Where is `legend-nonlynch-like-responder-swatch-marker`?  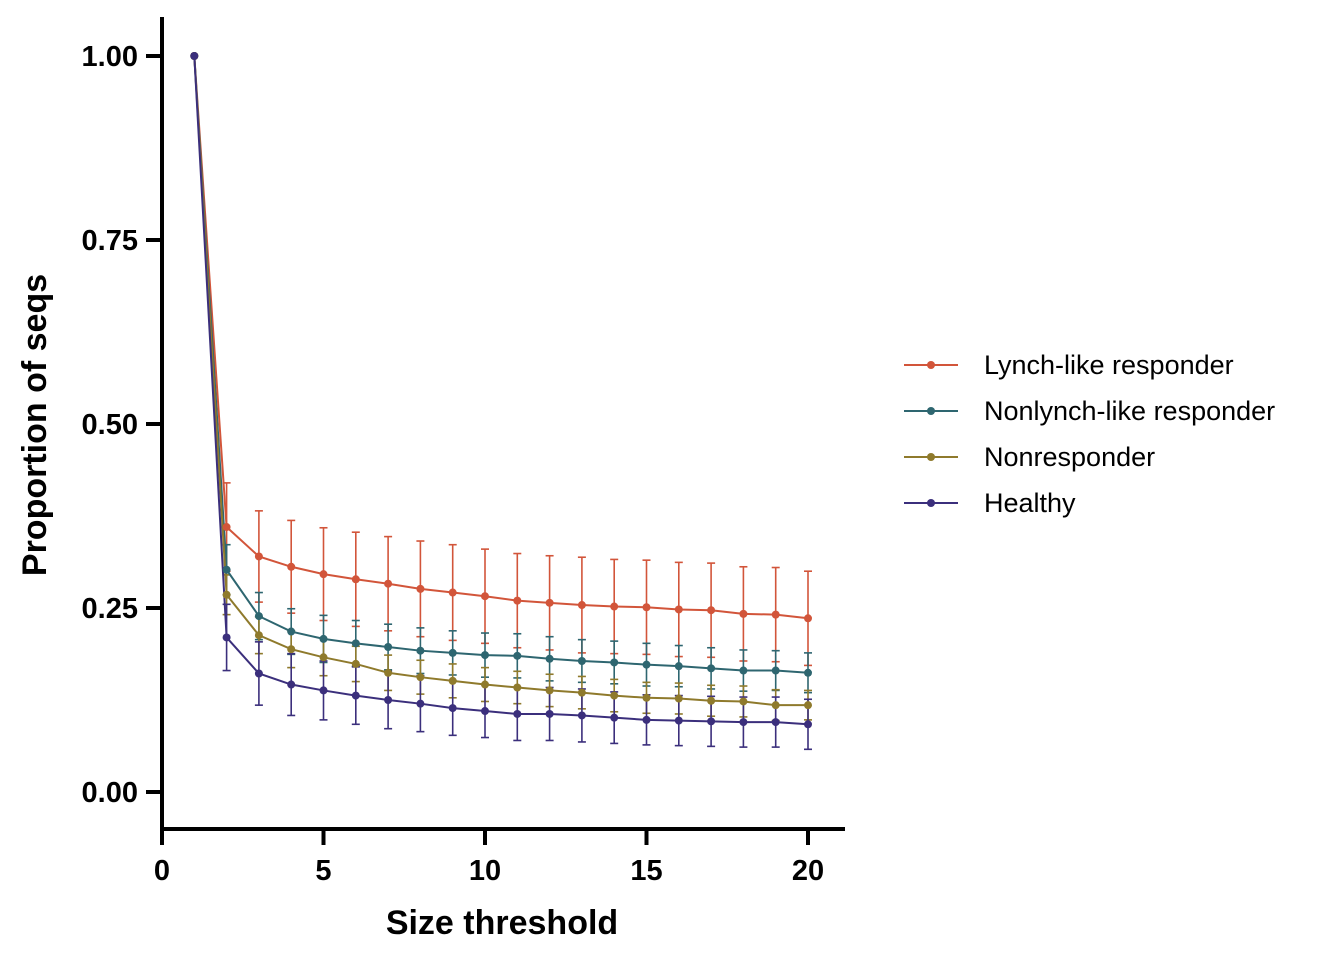 legend-nonlynch-like-responder-swatch-marker is located at coordinates (931, 411).